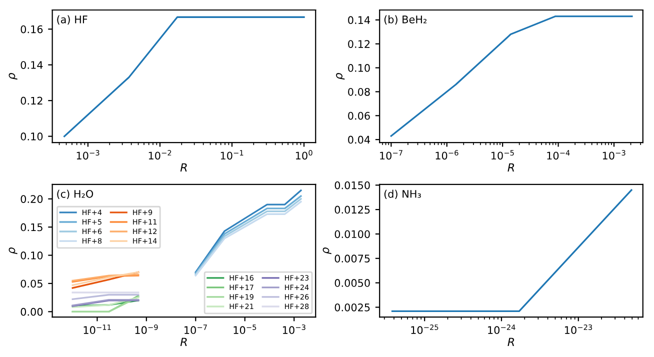 Image resolution: width=654 pixels, height=357 pixels. Describe the element at coordinates (405, 20) in the screenshot. I see `chart-title: (b) BeH₂` at that location.